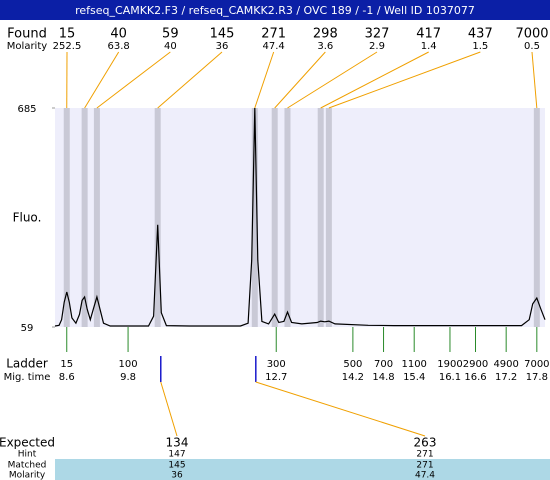 Image resolution: width=550 pixels, height=480 pixels. I want to click on ladder-size: 15, so click(66, 364).